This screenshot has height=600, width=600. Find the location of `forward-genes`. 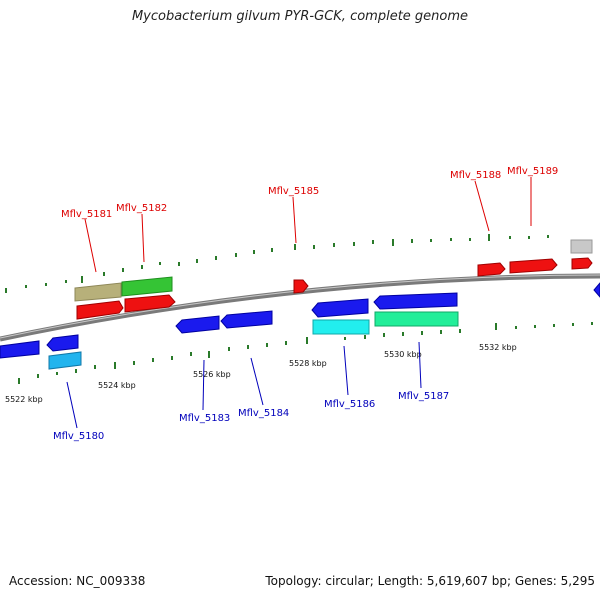

forward-genes is located at coordinates (333, 279).